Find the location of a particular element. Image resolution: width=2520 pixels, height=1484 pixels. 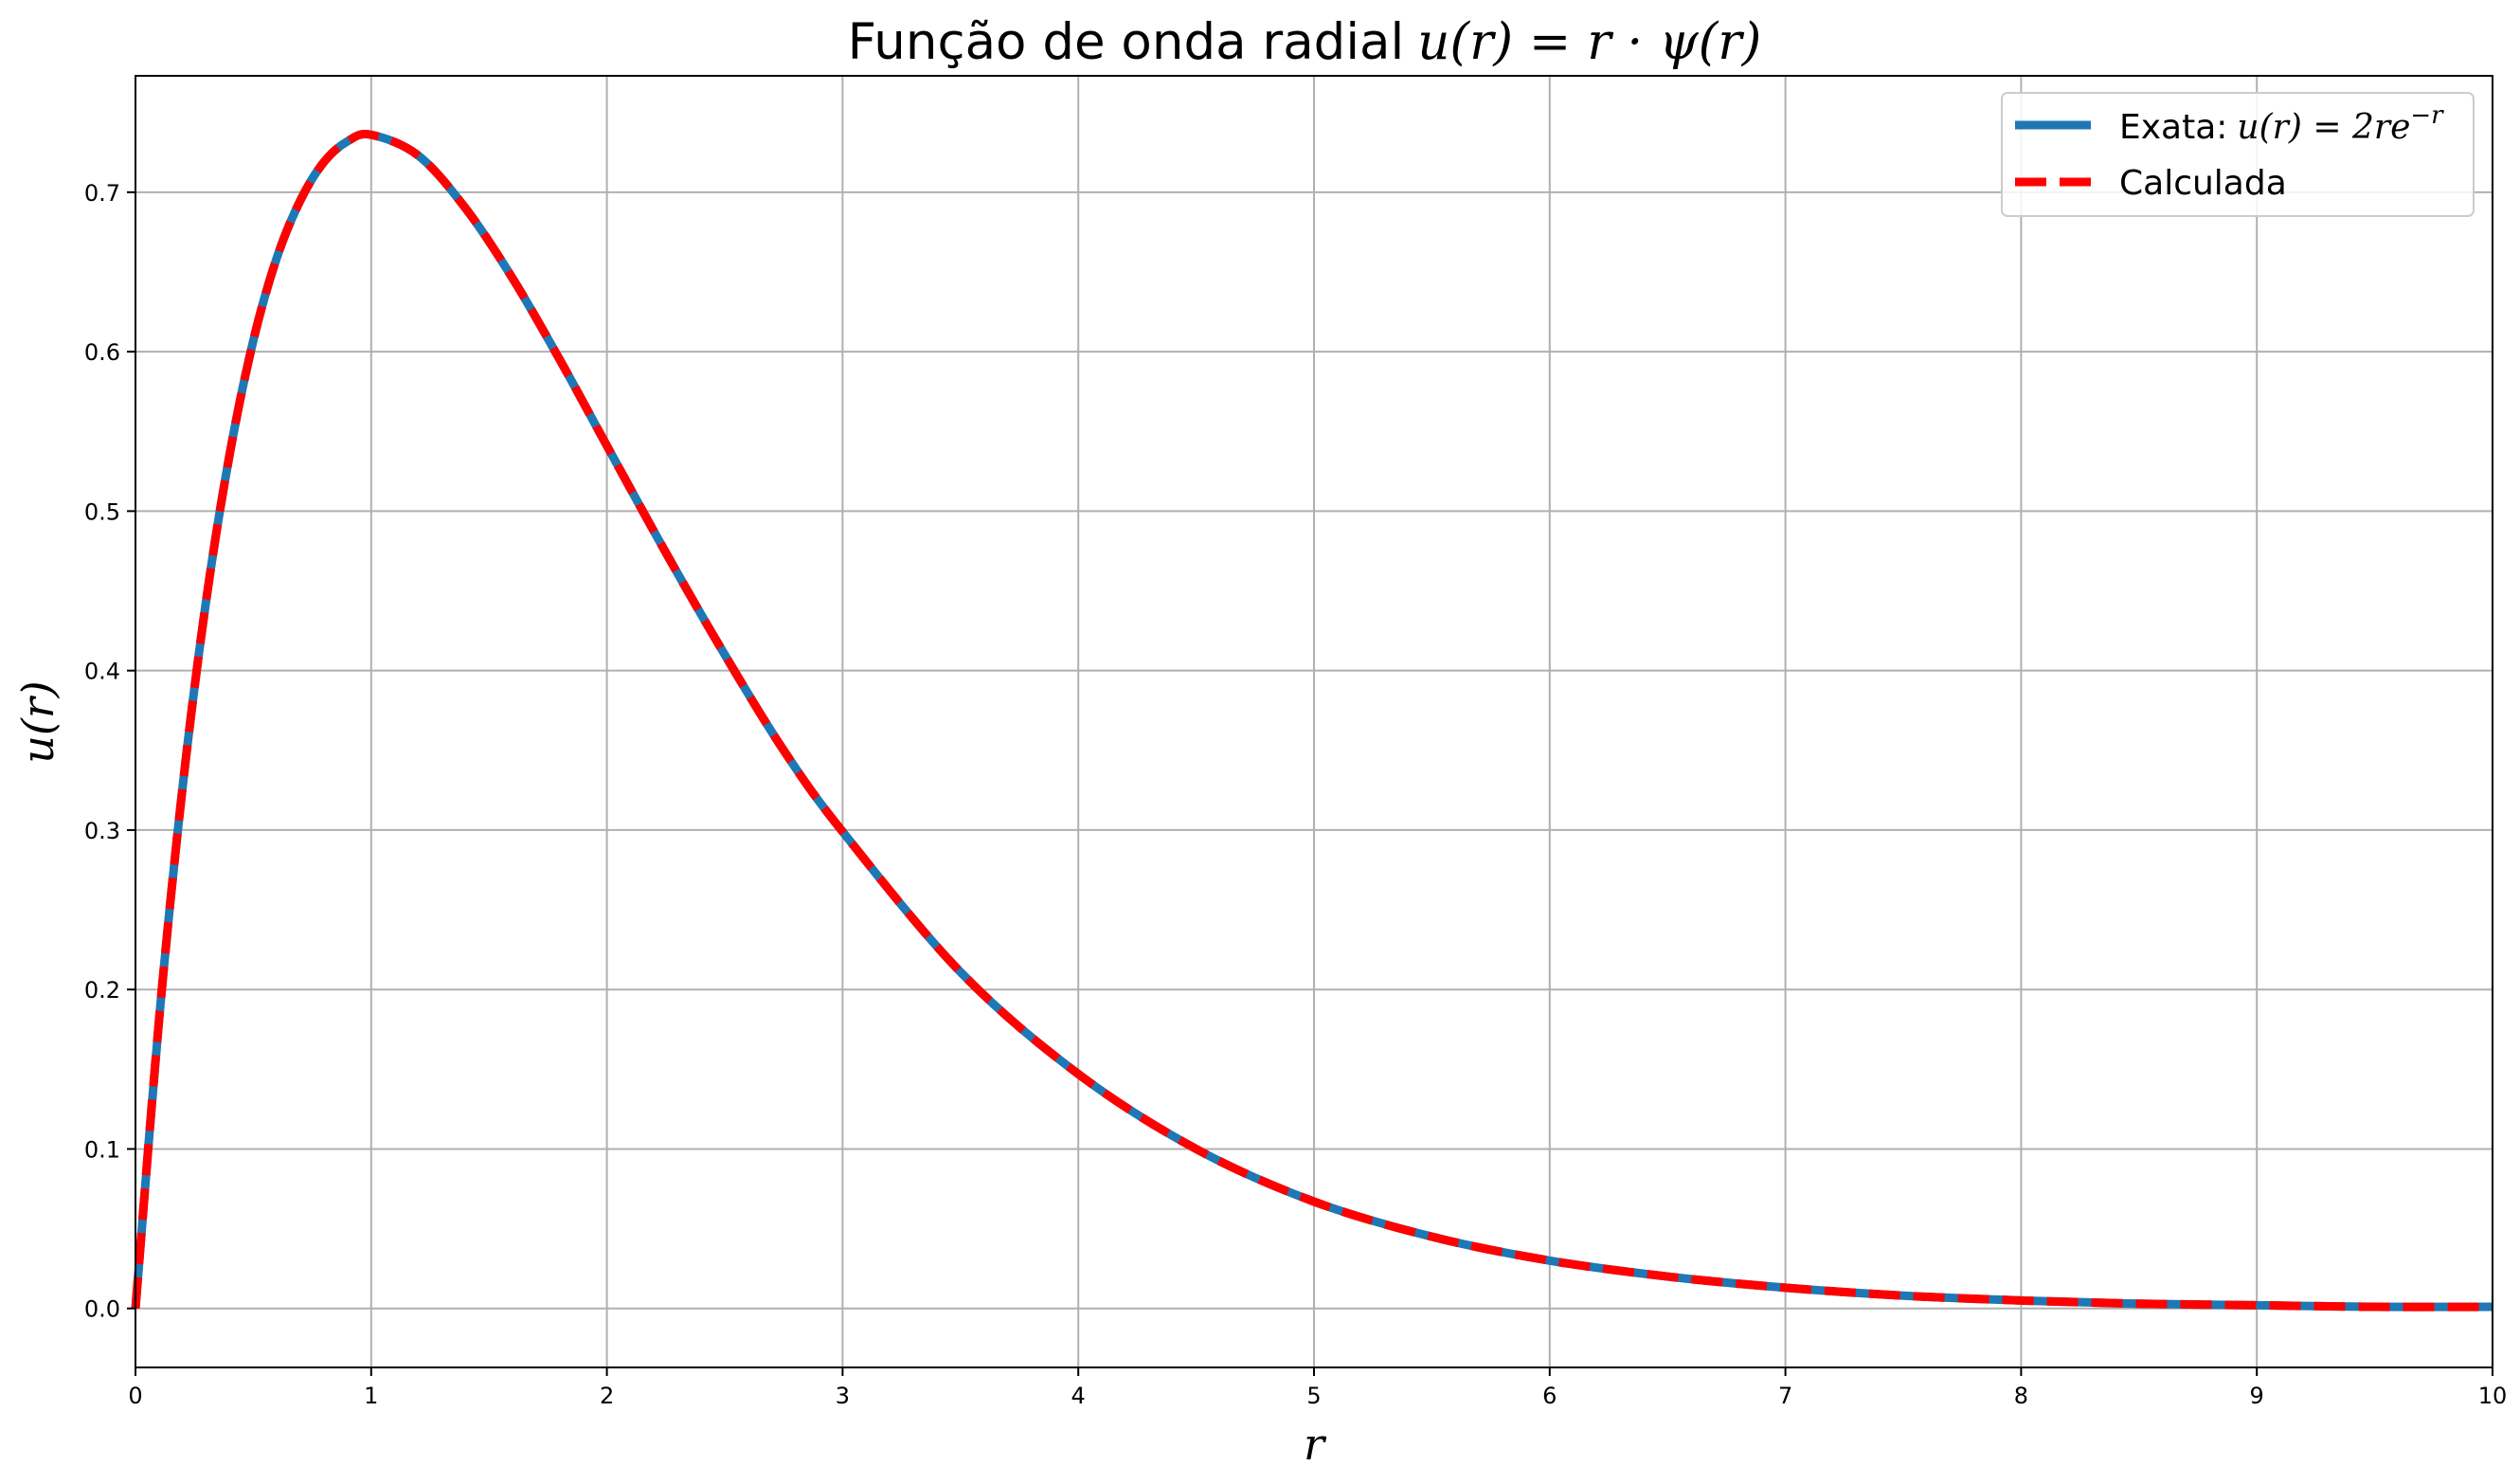

chart-title: Função de onda radial u(r) = r · ψ(r) is located at coordinates (1305, 42).